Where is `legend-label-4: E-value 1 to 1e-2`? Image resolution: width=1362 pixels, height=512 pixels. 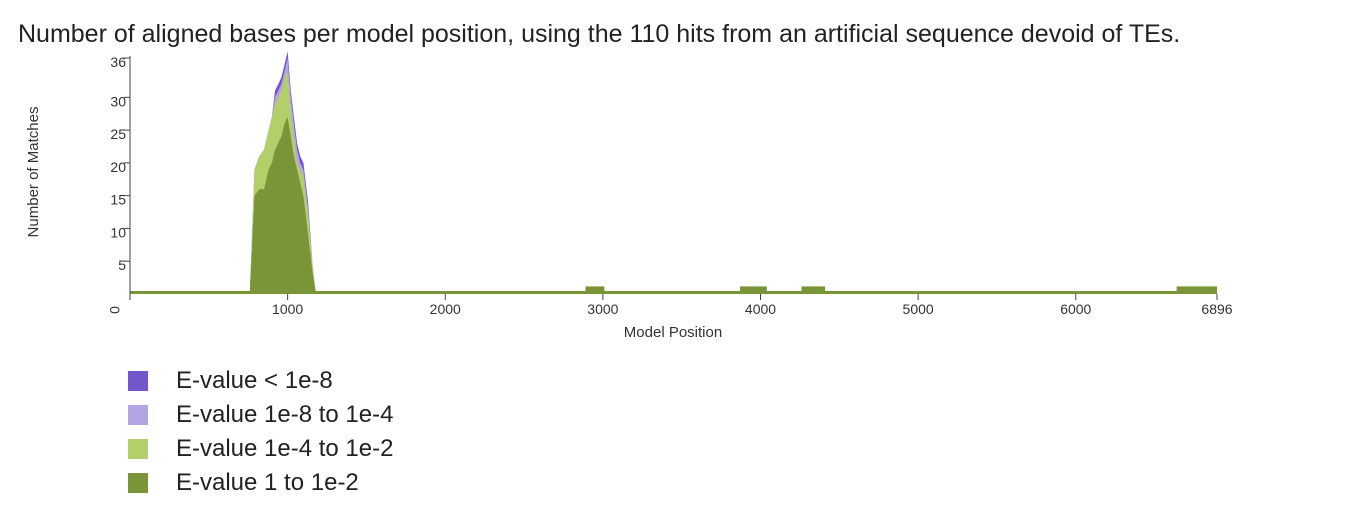
legend-label-4: E-value 1 to 1e-2 is located at coordinates (267, 482).